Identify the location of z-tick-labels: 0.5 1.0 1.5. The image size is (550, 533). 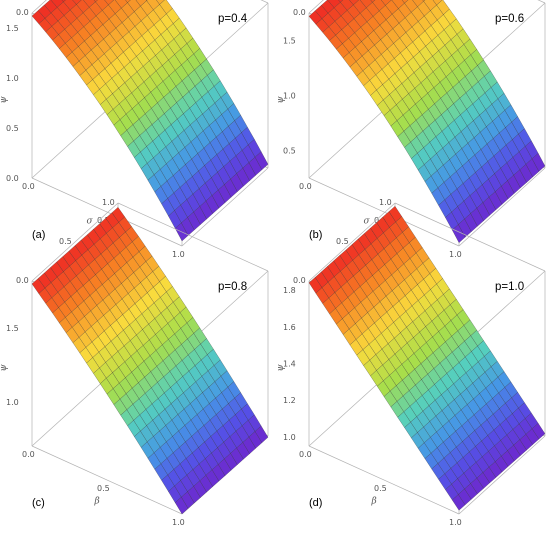
(289, 96).